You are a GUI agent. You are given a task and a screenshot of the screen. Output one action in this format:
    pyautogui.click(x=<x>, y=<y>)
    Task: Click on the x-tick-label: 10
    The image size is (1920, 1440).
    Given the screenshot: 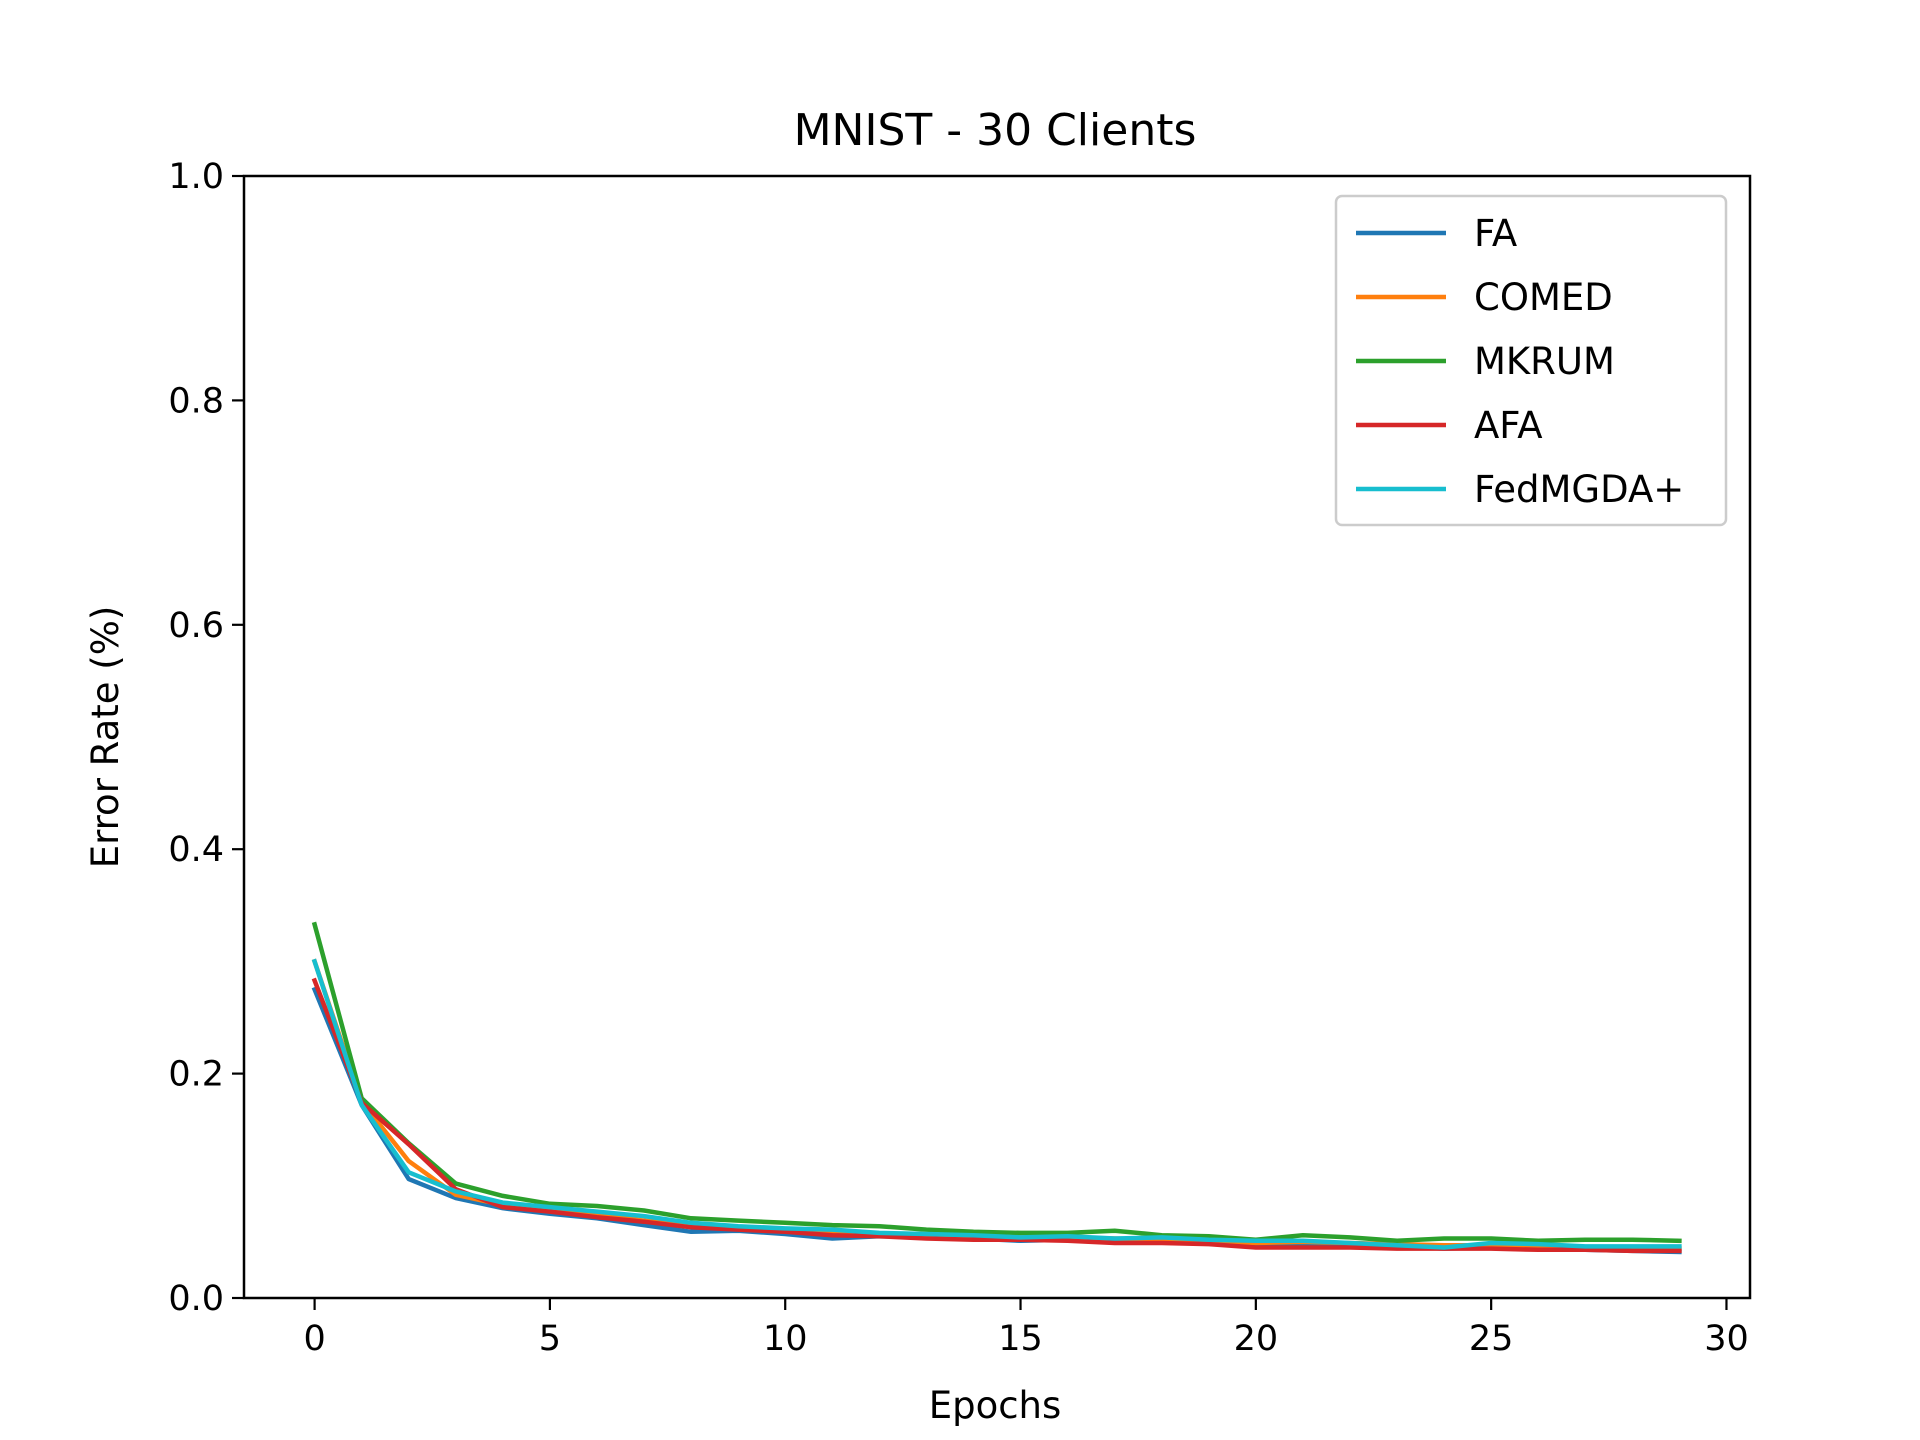 What is the action you would take?
    pyautogui.click(x=785, y=1339)
    